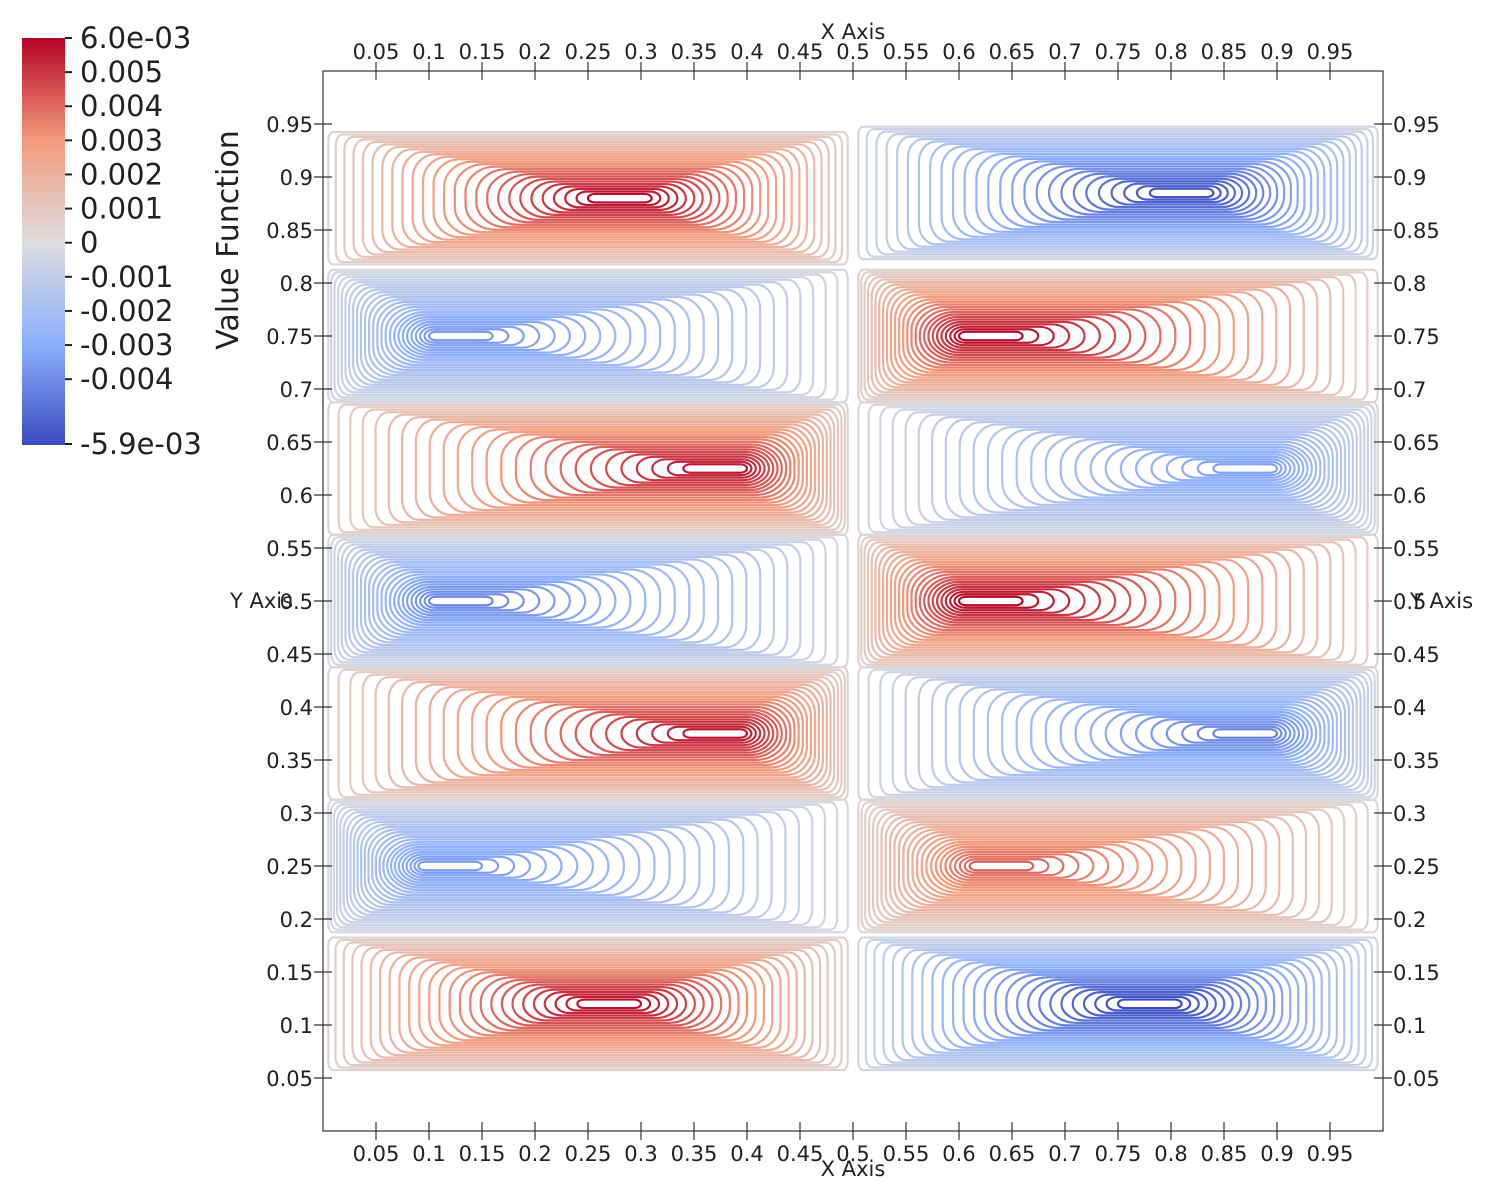  Describe the element at coordinates (588, 52) in the screenshot. I see `x-tick-label-top: 0.25` at that location.